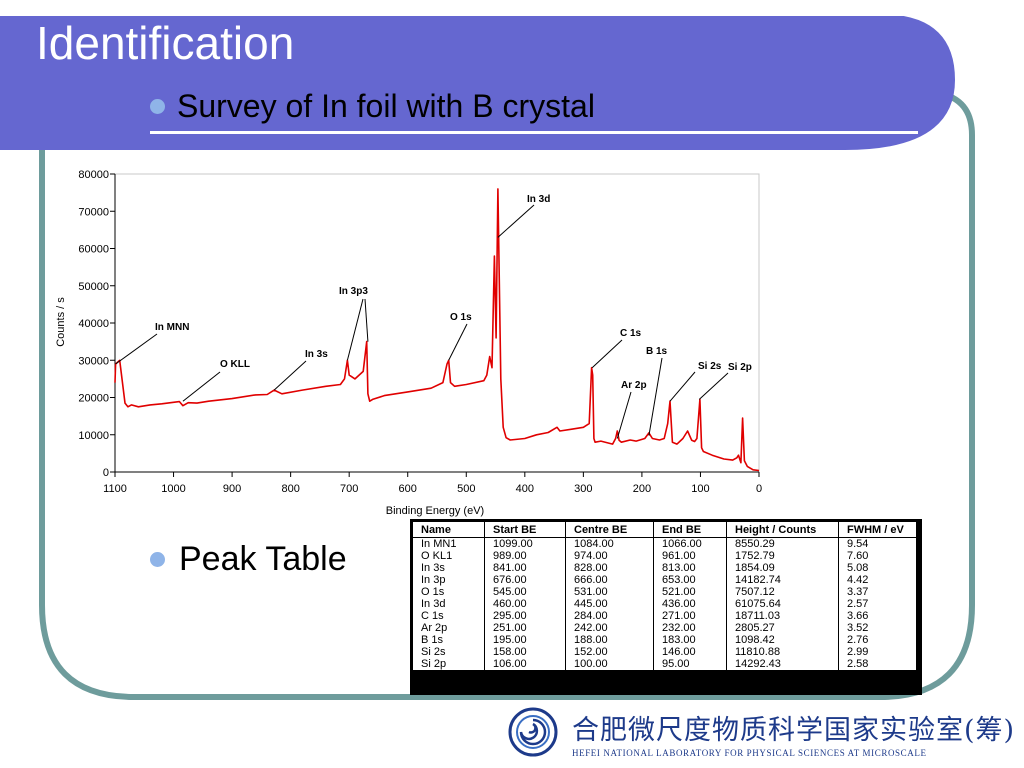 The image size is (1024, 768). What do you see at coordinates (448, 628) in the screenshot?
I see `table-cell: Ar 2p` at bounding box center [448, 628].